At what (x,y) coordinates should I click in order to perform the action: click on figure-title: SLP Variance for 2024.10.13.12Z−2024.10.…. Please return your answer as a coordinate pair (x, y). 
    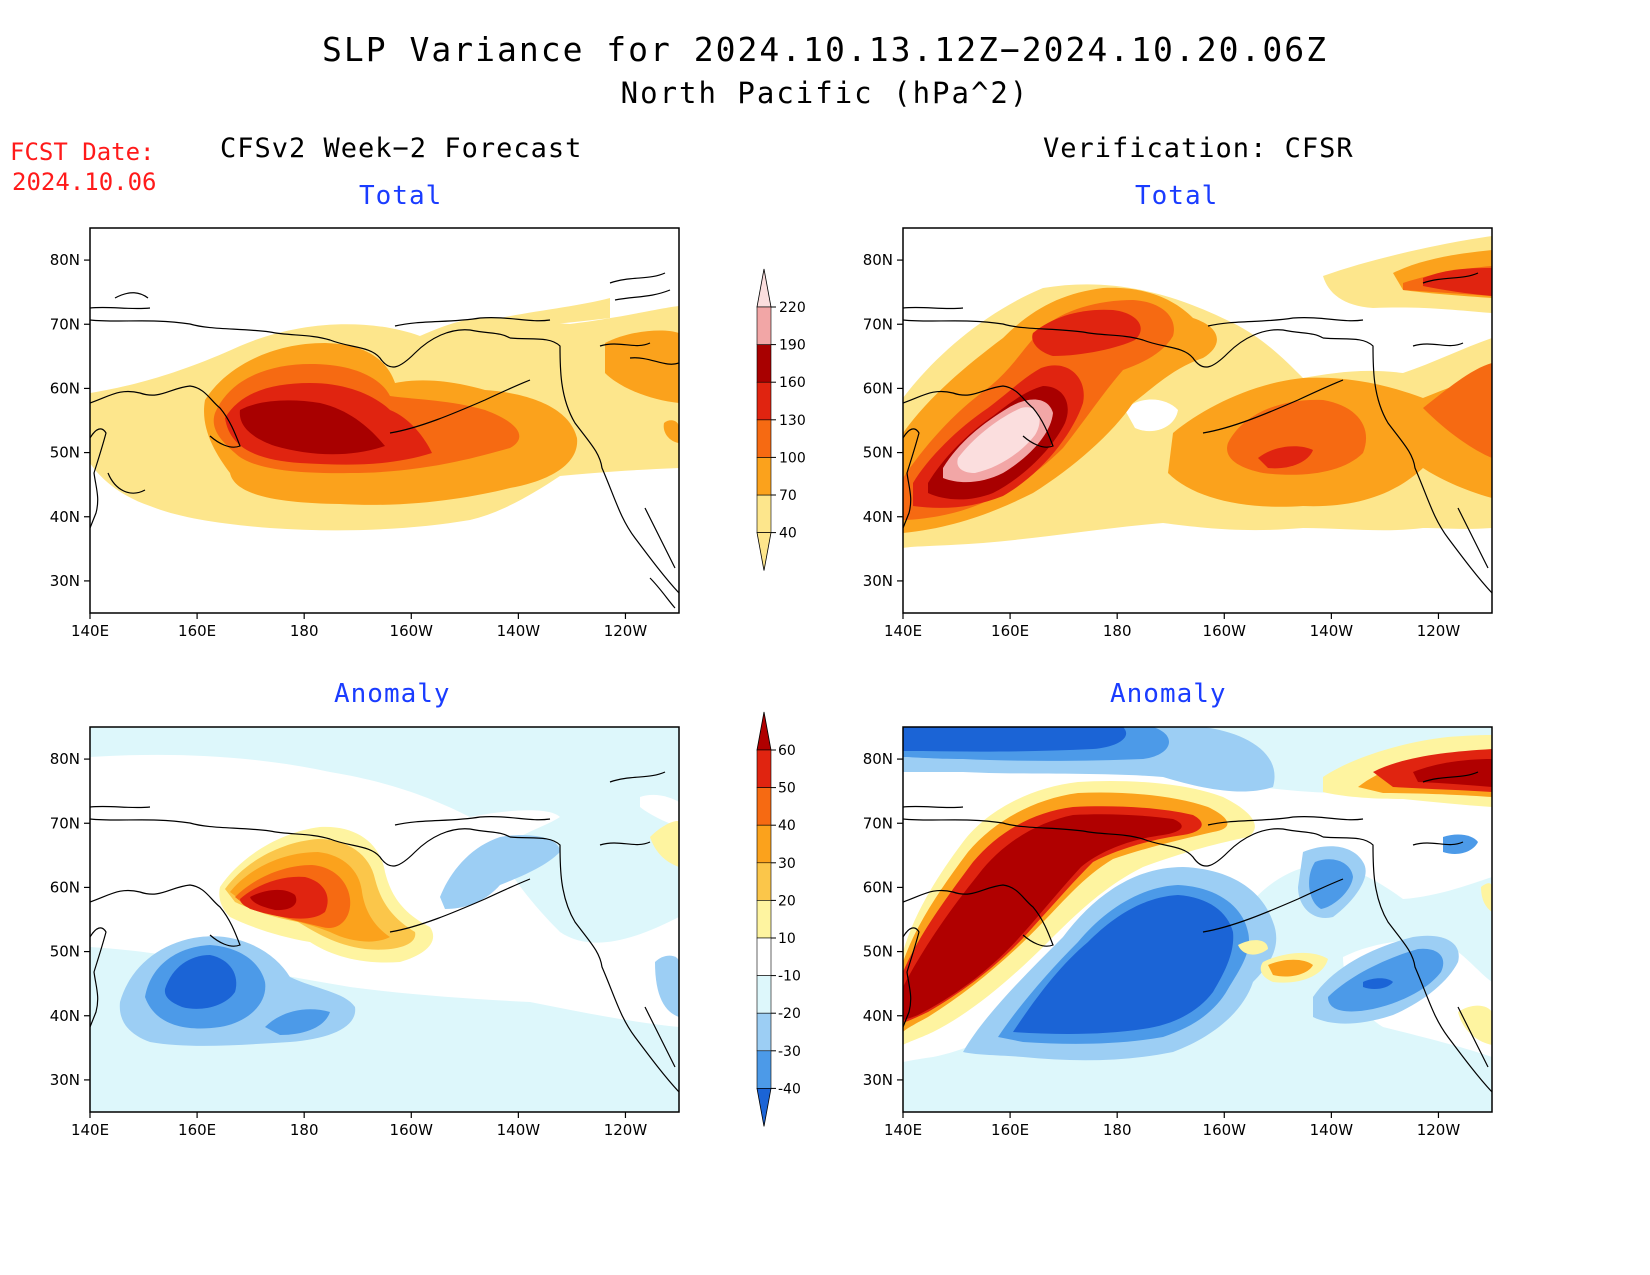
    Looking at the image, I should click on (825, 49).